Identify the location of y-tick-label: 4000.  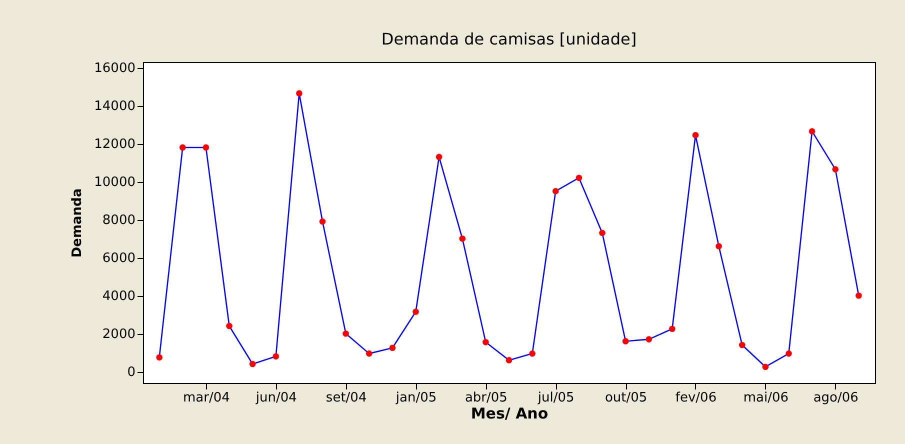
(119, 296).